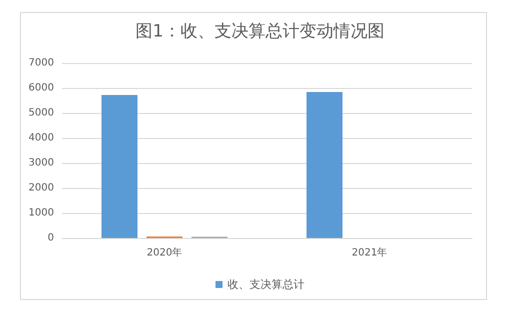  I want to click on x-tick-label: 2021年, so click(370, 252).